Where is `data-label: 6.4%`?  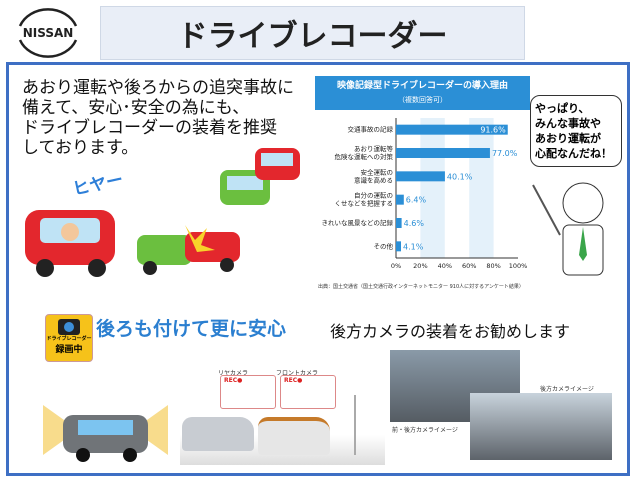
data-label: 6.4% is located at coordinates (416, 200).